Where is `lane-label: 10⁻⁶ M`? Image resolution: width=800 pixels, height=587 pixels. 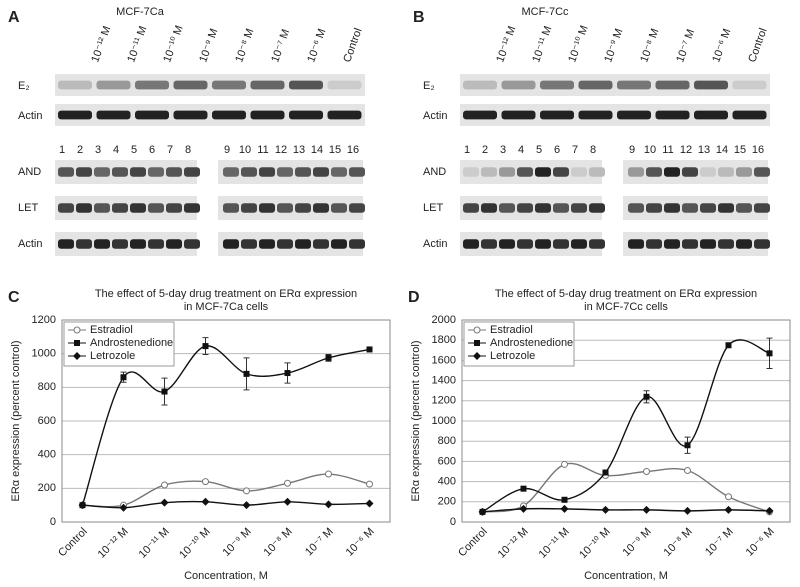 lane-label: 10⁻⁶ M is located at coordinates (316, 45).